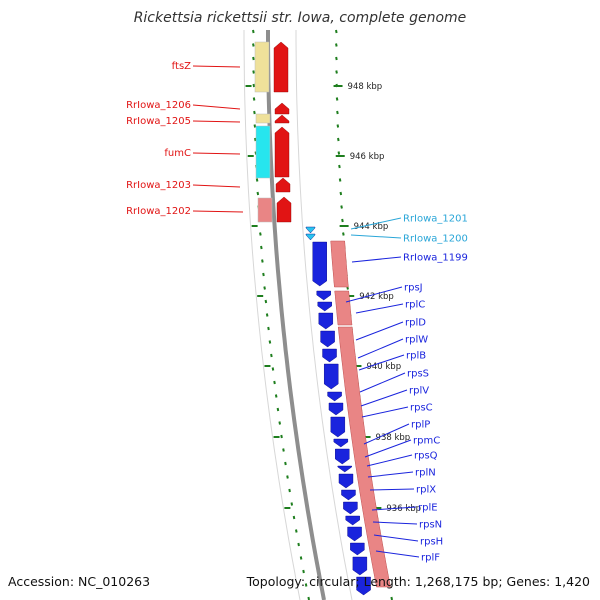 The height and width of the screenshot is (600, 600). Describe the element at coordinates (365, 87) in the screenshot. I see `kbp-label: 948 kbp` at that location.